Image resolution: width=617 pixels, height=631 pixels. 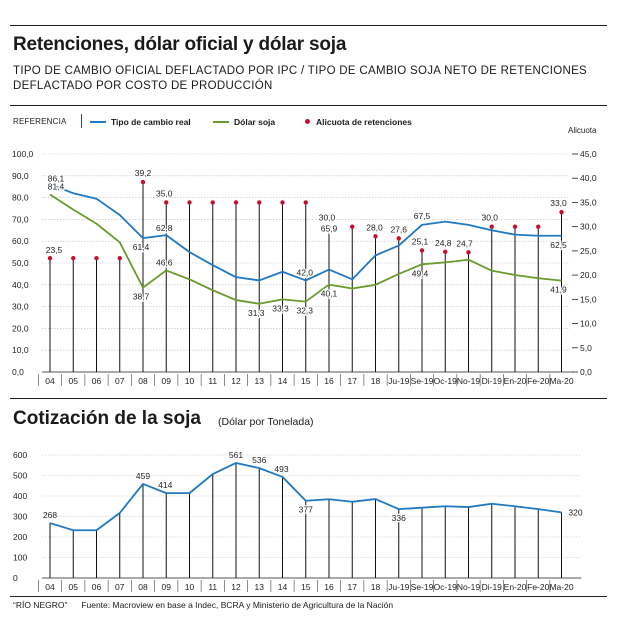 What do you see at coordinates (588, 202) in the screenshot?
I see `y2-tick-label: 35,0` at bounding box center [588, 202].